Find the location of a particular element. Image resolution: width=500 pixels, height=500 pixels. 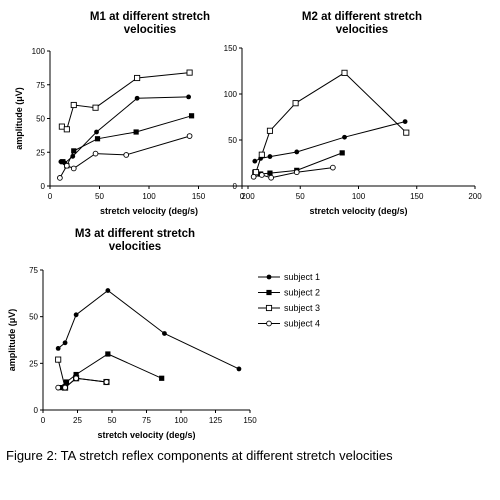

legend: subject 1 subject 2 subject 3 subject 4 is located at coordinates (289, 300).